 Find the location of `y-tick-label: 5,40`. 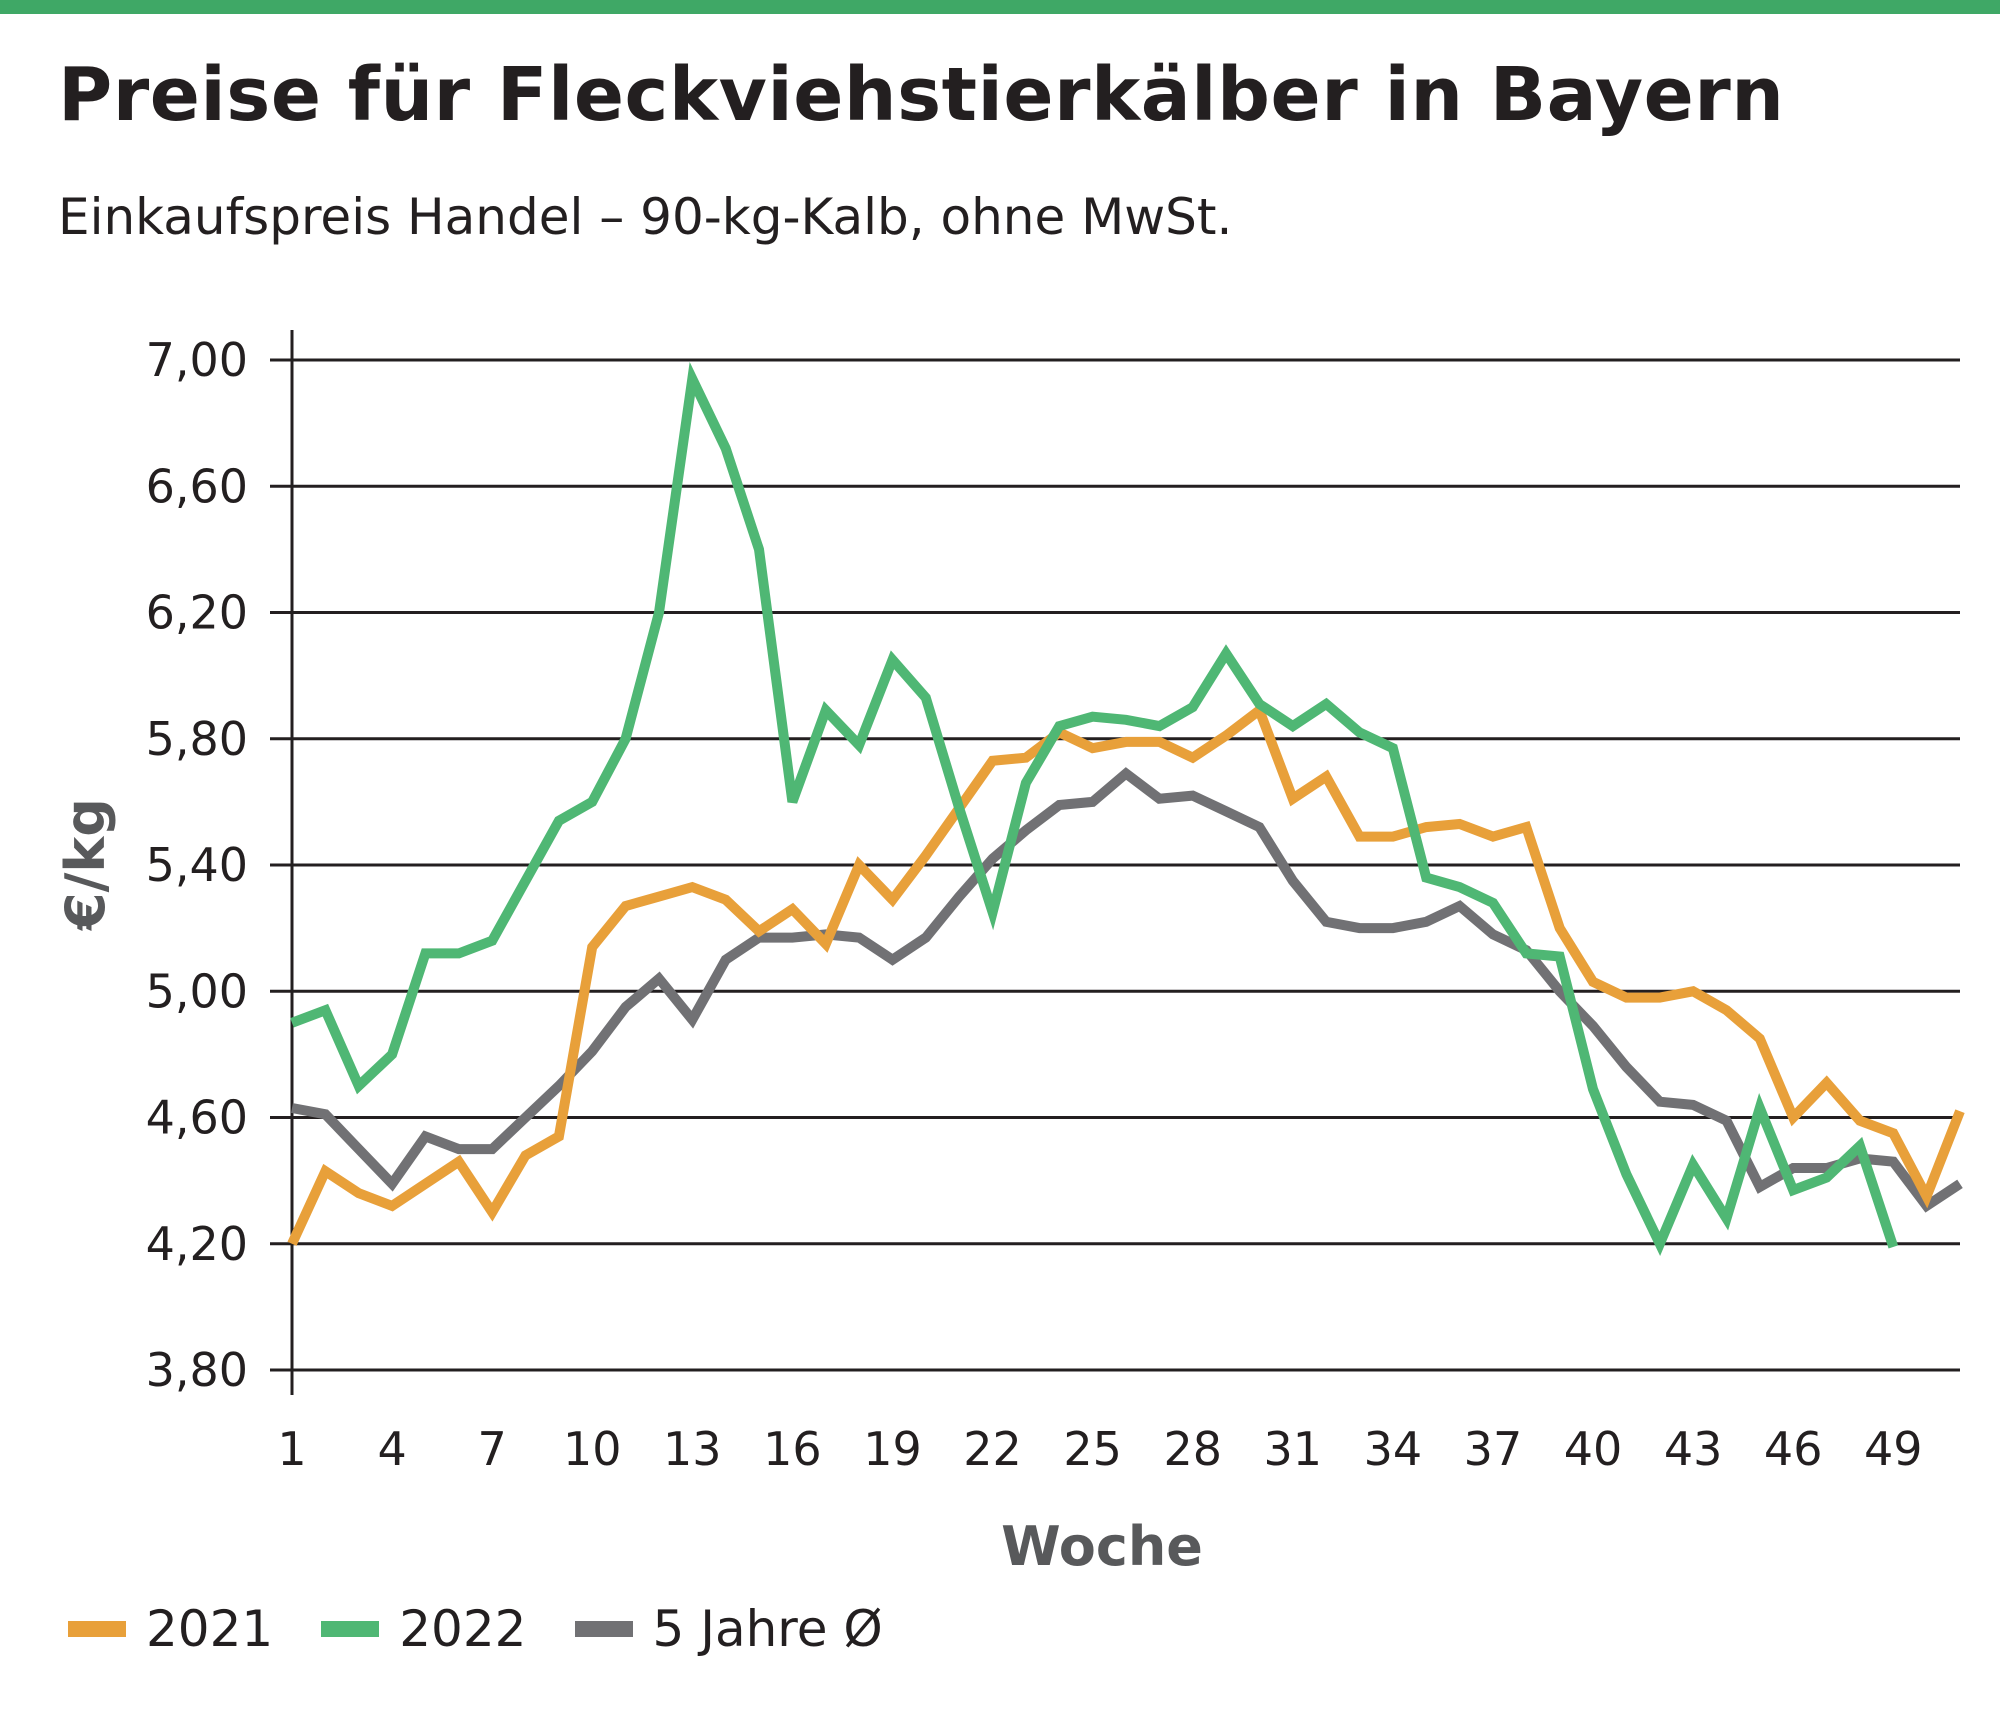

y-tick-label: 5,40 is located at coordinates (197, 865).